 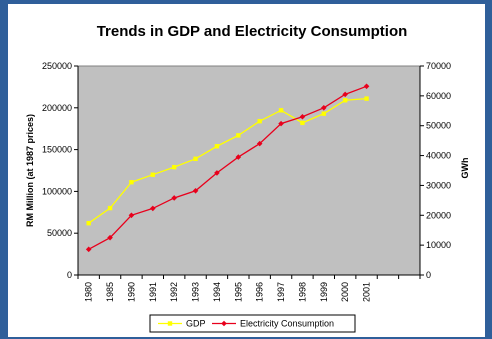 I want to click on y2-tick-label: 0, so click(x=428, y=275).